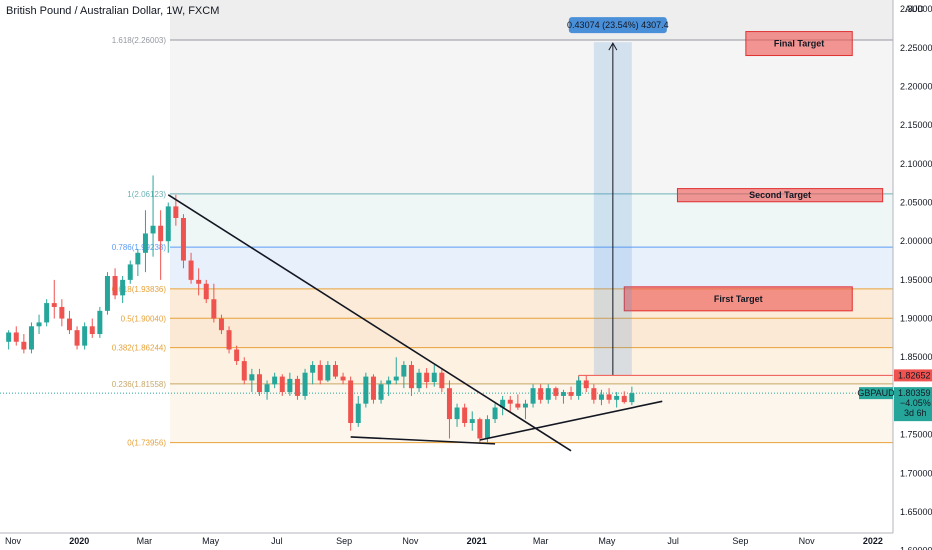 The height and width of the screenshot is (550, 932). What do you see at coordinates (277, 541) in the screenshot?
I see `time-tick: Jul` at bounding box center [277, 541].